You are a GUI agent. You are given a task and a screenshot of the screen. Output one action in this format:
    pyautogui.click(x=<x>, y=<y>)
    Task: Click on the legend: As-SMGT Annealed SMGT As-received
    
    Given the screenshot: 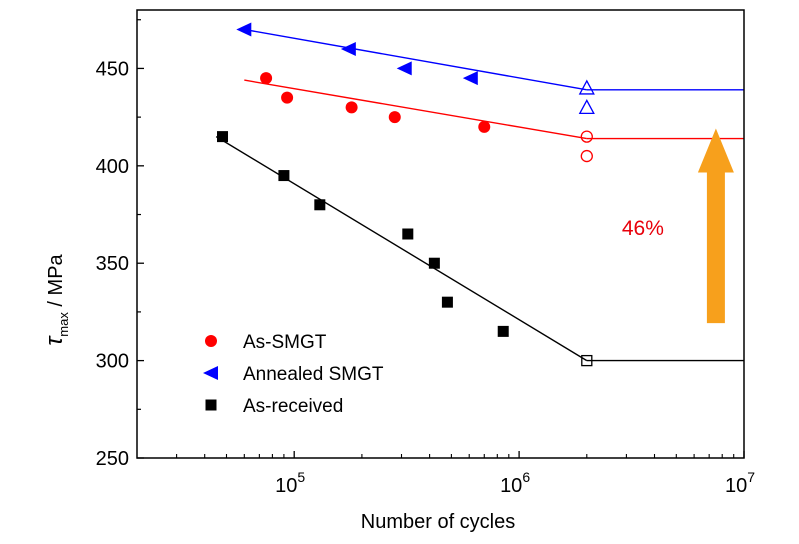 What is the action you would take?
    pyautogui.click(x=293, y=374)
    